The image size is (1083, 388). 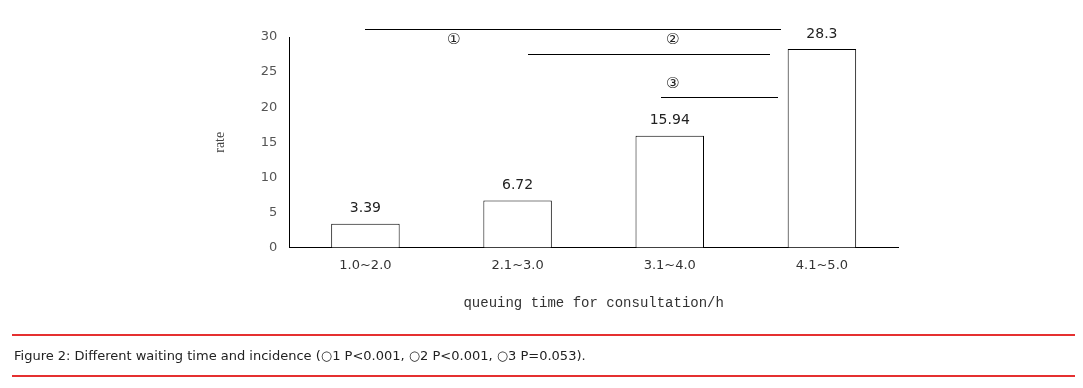 What do you see at coordinates (269, 141) in the screenshot?
I see `y-tick-label: 15` at bounding box center [269, 141].